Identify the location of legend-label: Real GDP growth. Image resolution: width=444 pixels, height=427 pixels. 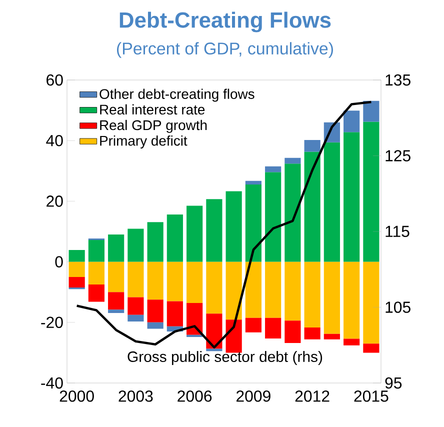
(153, 126).